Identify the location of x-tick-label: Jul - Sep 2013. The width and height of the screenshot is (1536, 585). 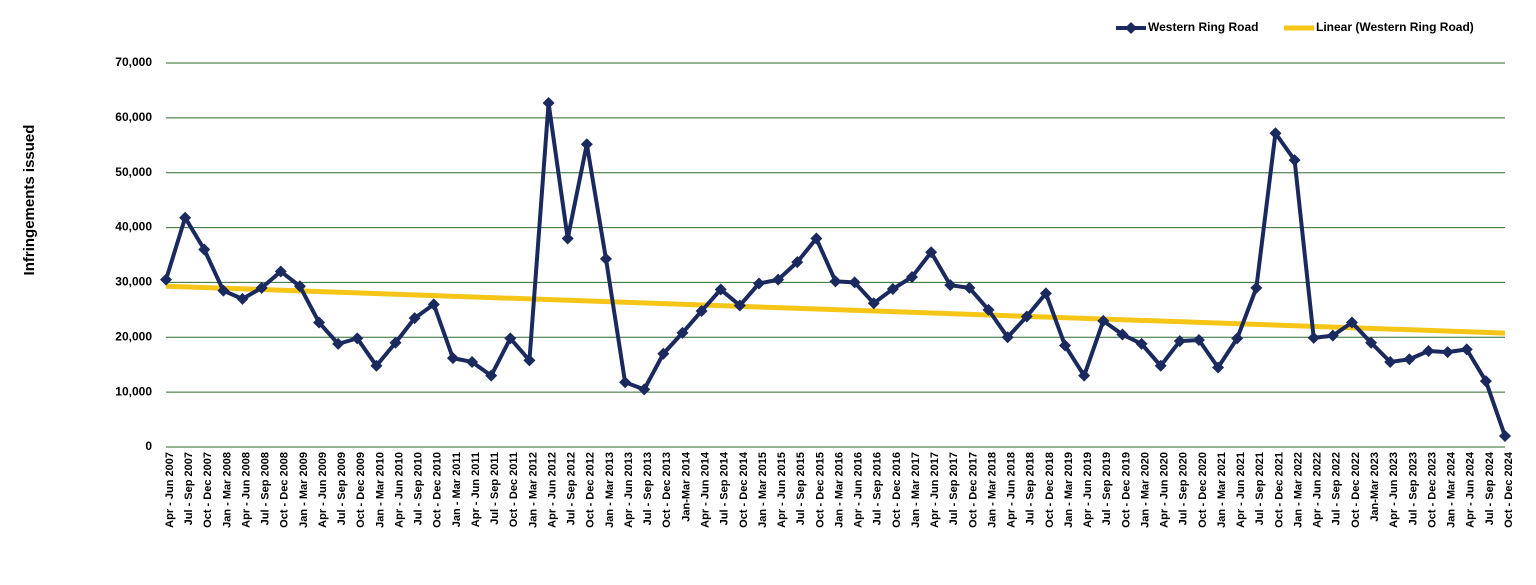
(648, 488).